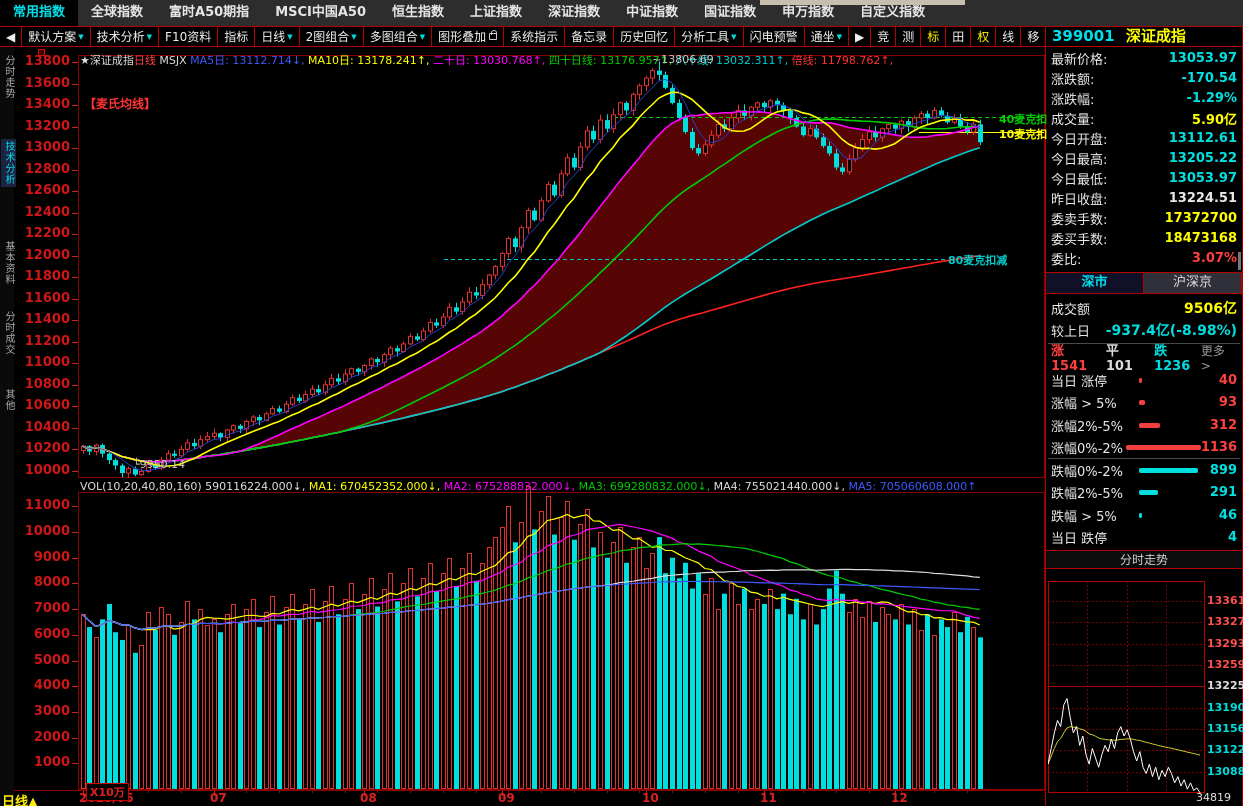  I want to click on ladder-value: 46, so click(1227, 515).